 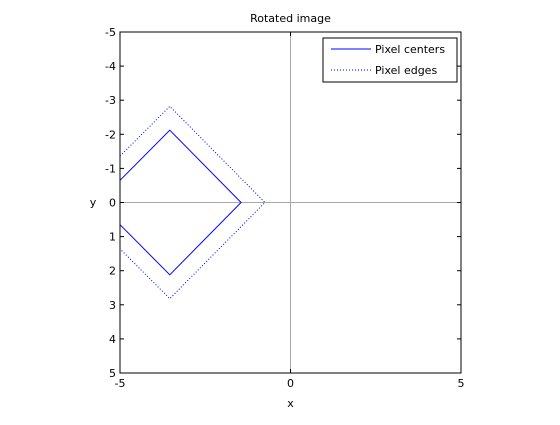 What do you see at coordinates (406, 70) in the screenshot?
I see `legend-label: Pixel edges` at bounding box center [406, 70].